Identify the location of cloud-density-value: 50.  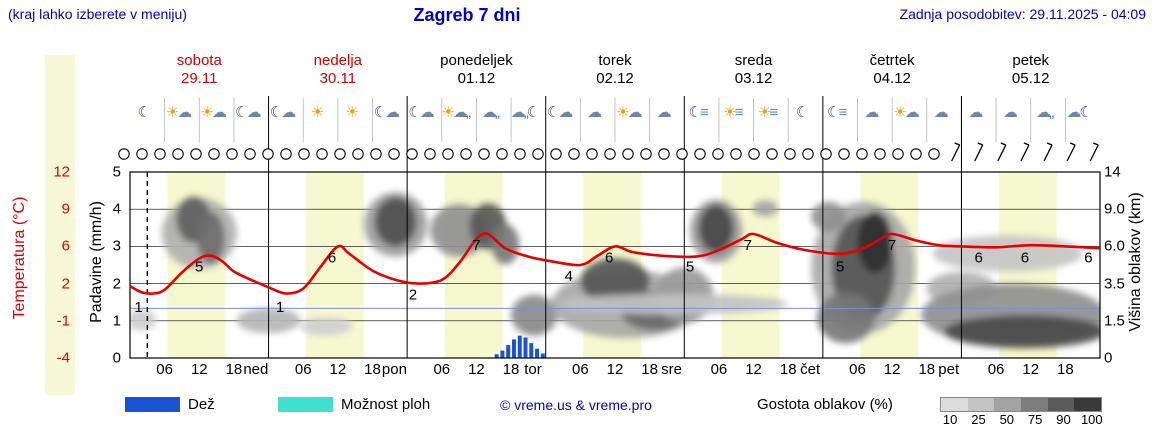
(1007, 419).